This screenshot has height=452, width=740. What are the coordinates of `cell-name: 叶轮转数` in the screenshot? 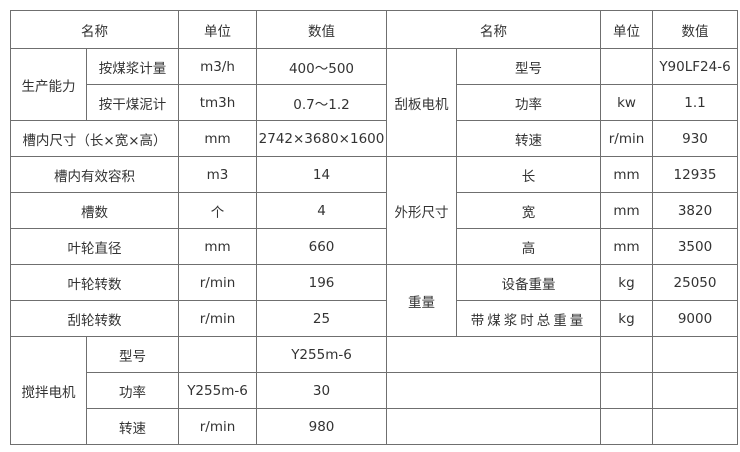 It's located at (94, 282).